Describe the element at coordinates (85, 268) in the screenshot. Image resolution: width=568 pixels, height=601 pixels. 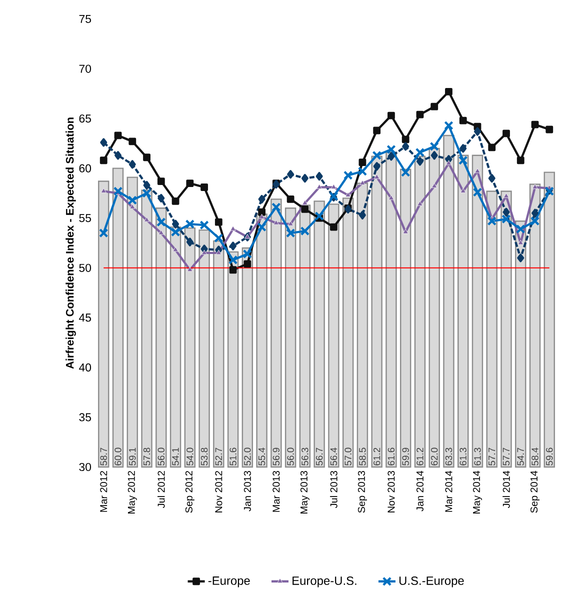
I see `y-tick-label: 50` at that location.